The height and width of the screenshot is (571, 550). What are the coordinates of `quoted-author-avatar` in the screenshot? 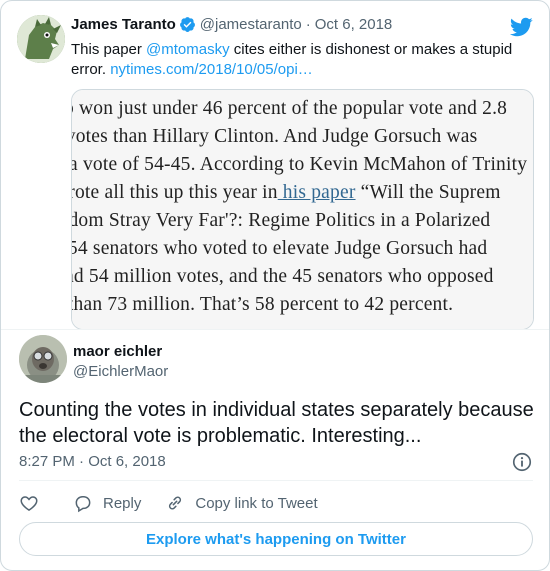 It's located at (41, 39).